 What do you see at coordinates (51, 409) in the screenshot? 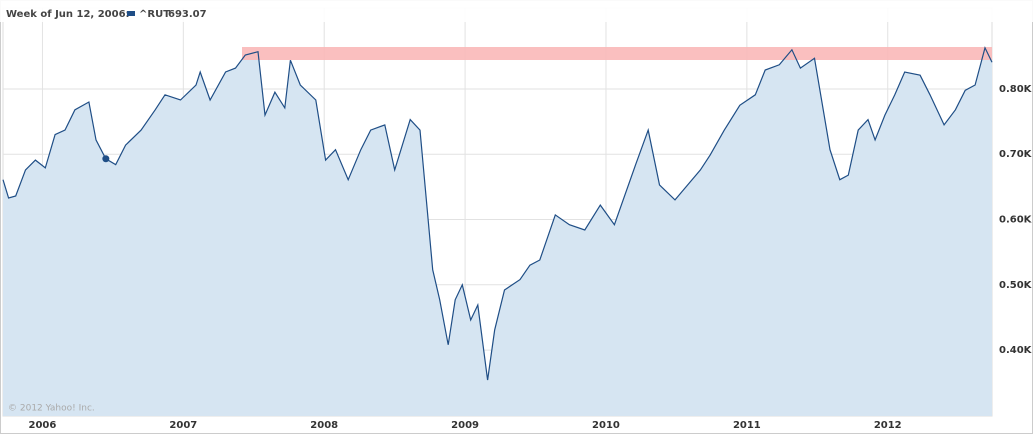
I see `credit: © 2012 Yahoo! Inc.` at bounding box center [51, 409].